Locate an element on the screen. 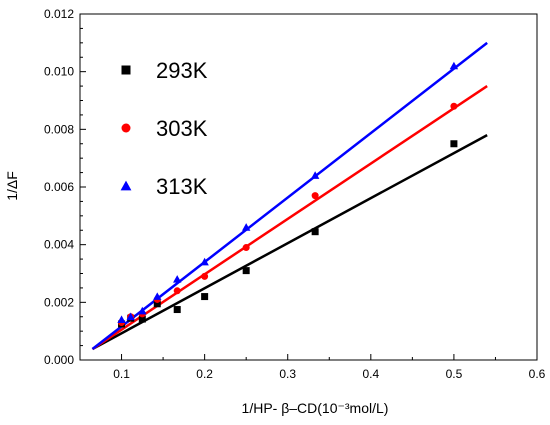  x-tick-label: 0.2 is located at coordinates (204, 374).